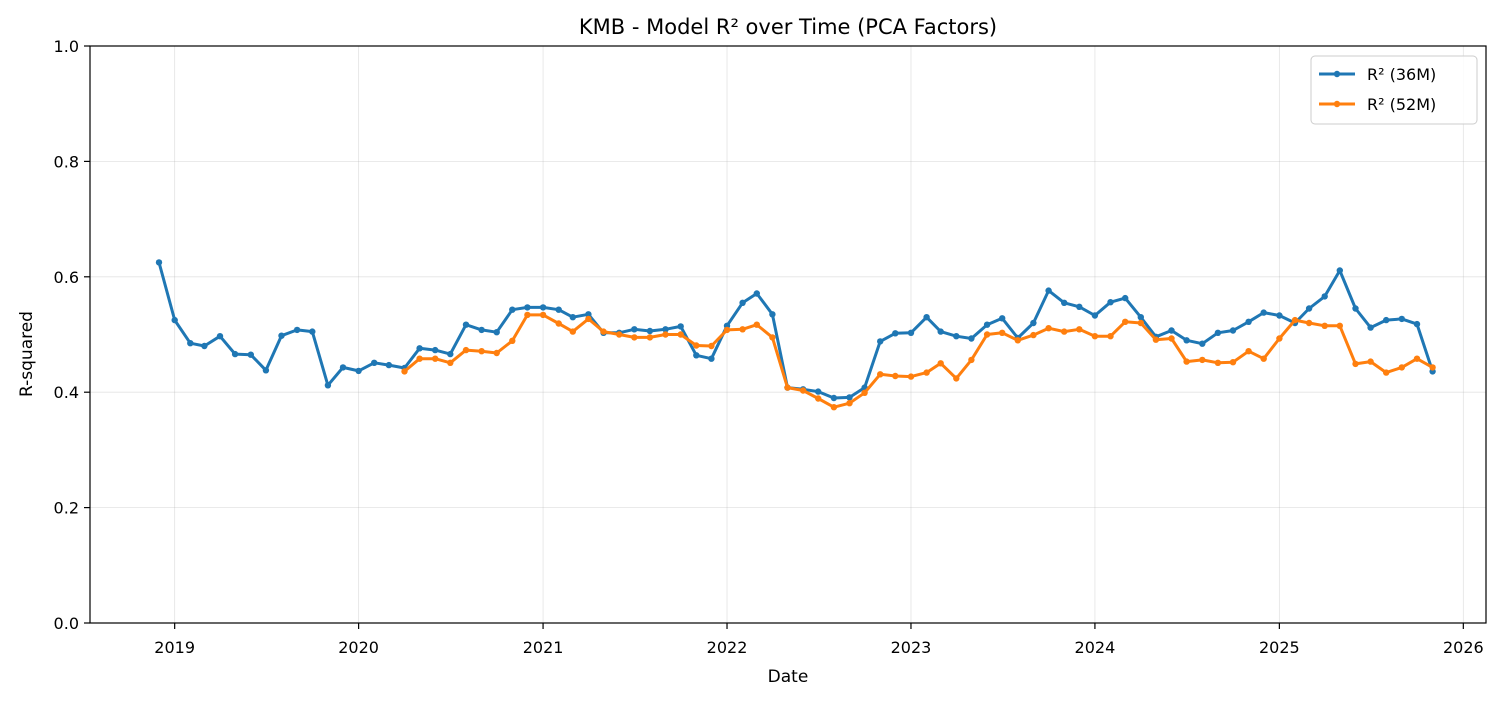 This screenshot has height=701, width=1501. I want to click on legend-label: R² (52M), so click(1401, 104).